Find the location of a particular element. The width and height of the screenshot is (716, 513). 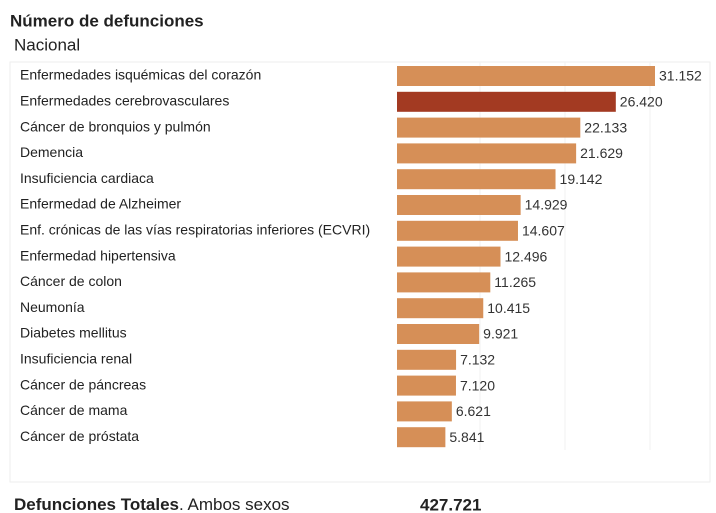

value-label: 10.415 is located at coordinates (508, 308).